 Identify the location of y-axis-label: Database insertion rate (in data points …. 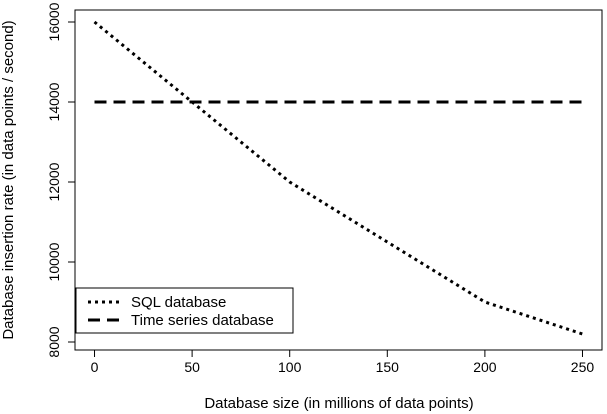
(8, 179).